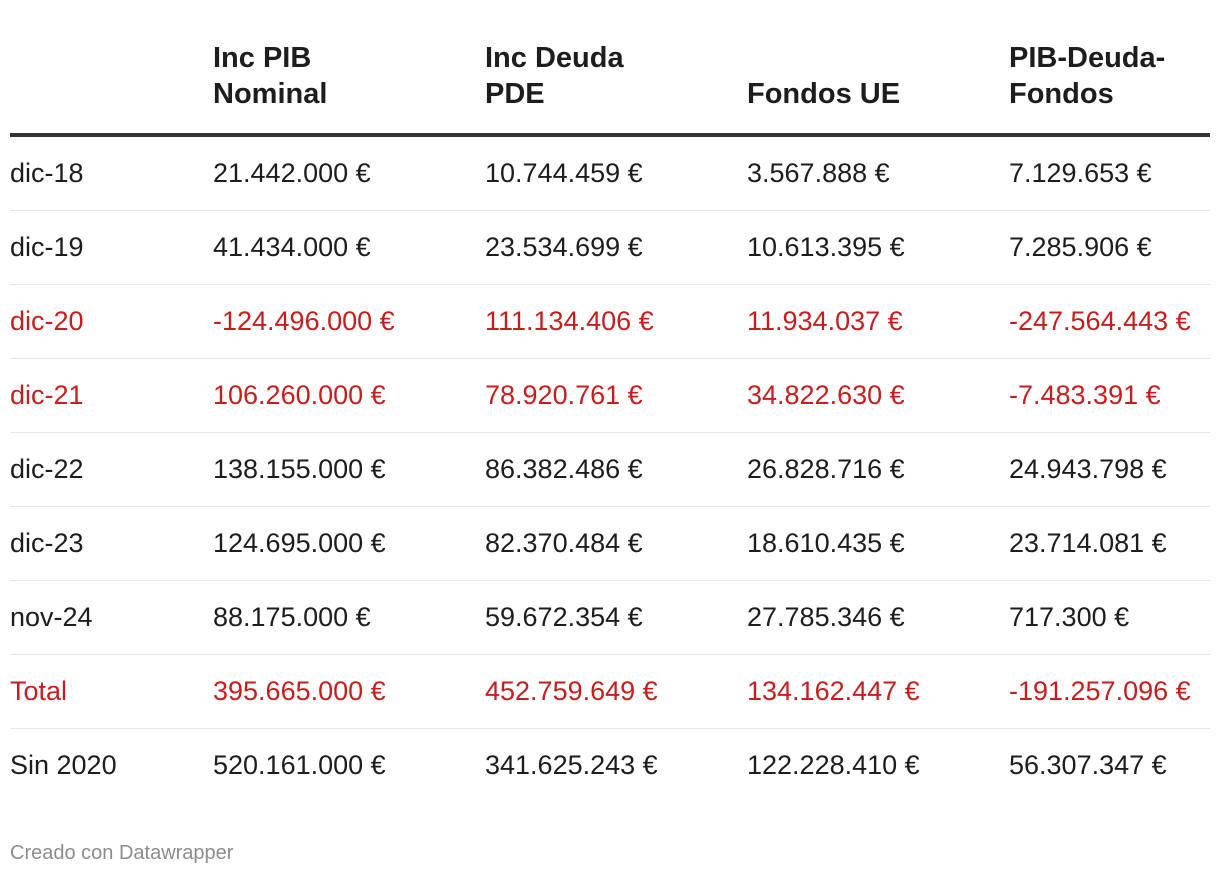 This screenshot has height=878, width=1220. What do you see at coordinates (122, 853) in the screenshot?
I see `footer-credit: Creado con Datawrapper` at bounding box center [122, 853].